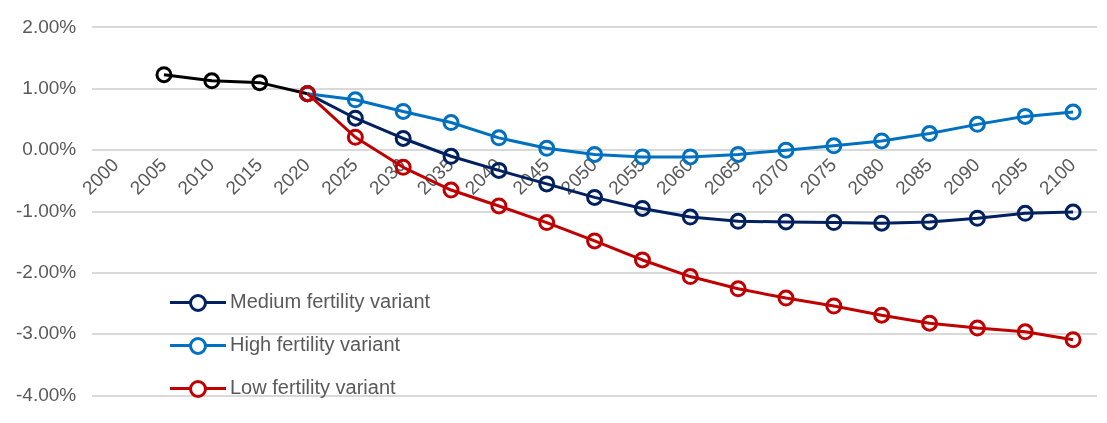 This screenshot has height=423, width=1107. I want to click on legend-label: Low fertility variant, so click(313, 387).